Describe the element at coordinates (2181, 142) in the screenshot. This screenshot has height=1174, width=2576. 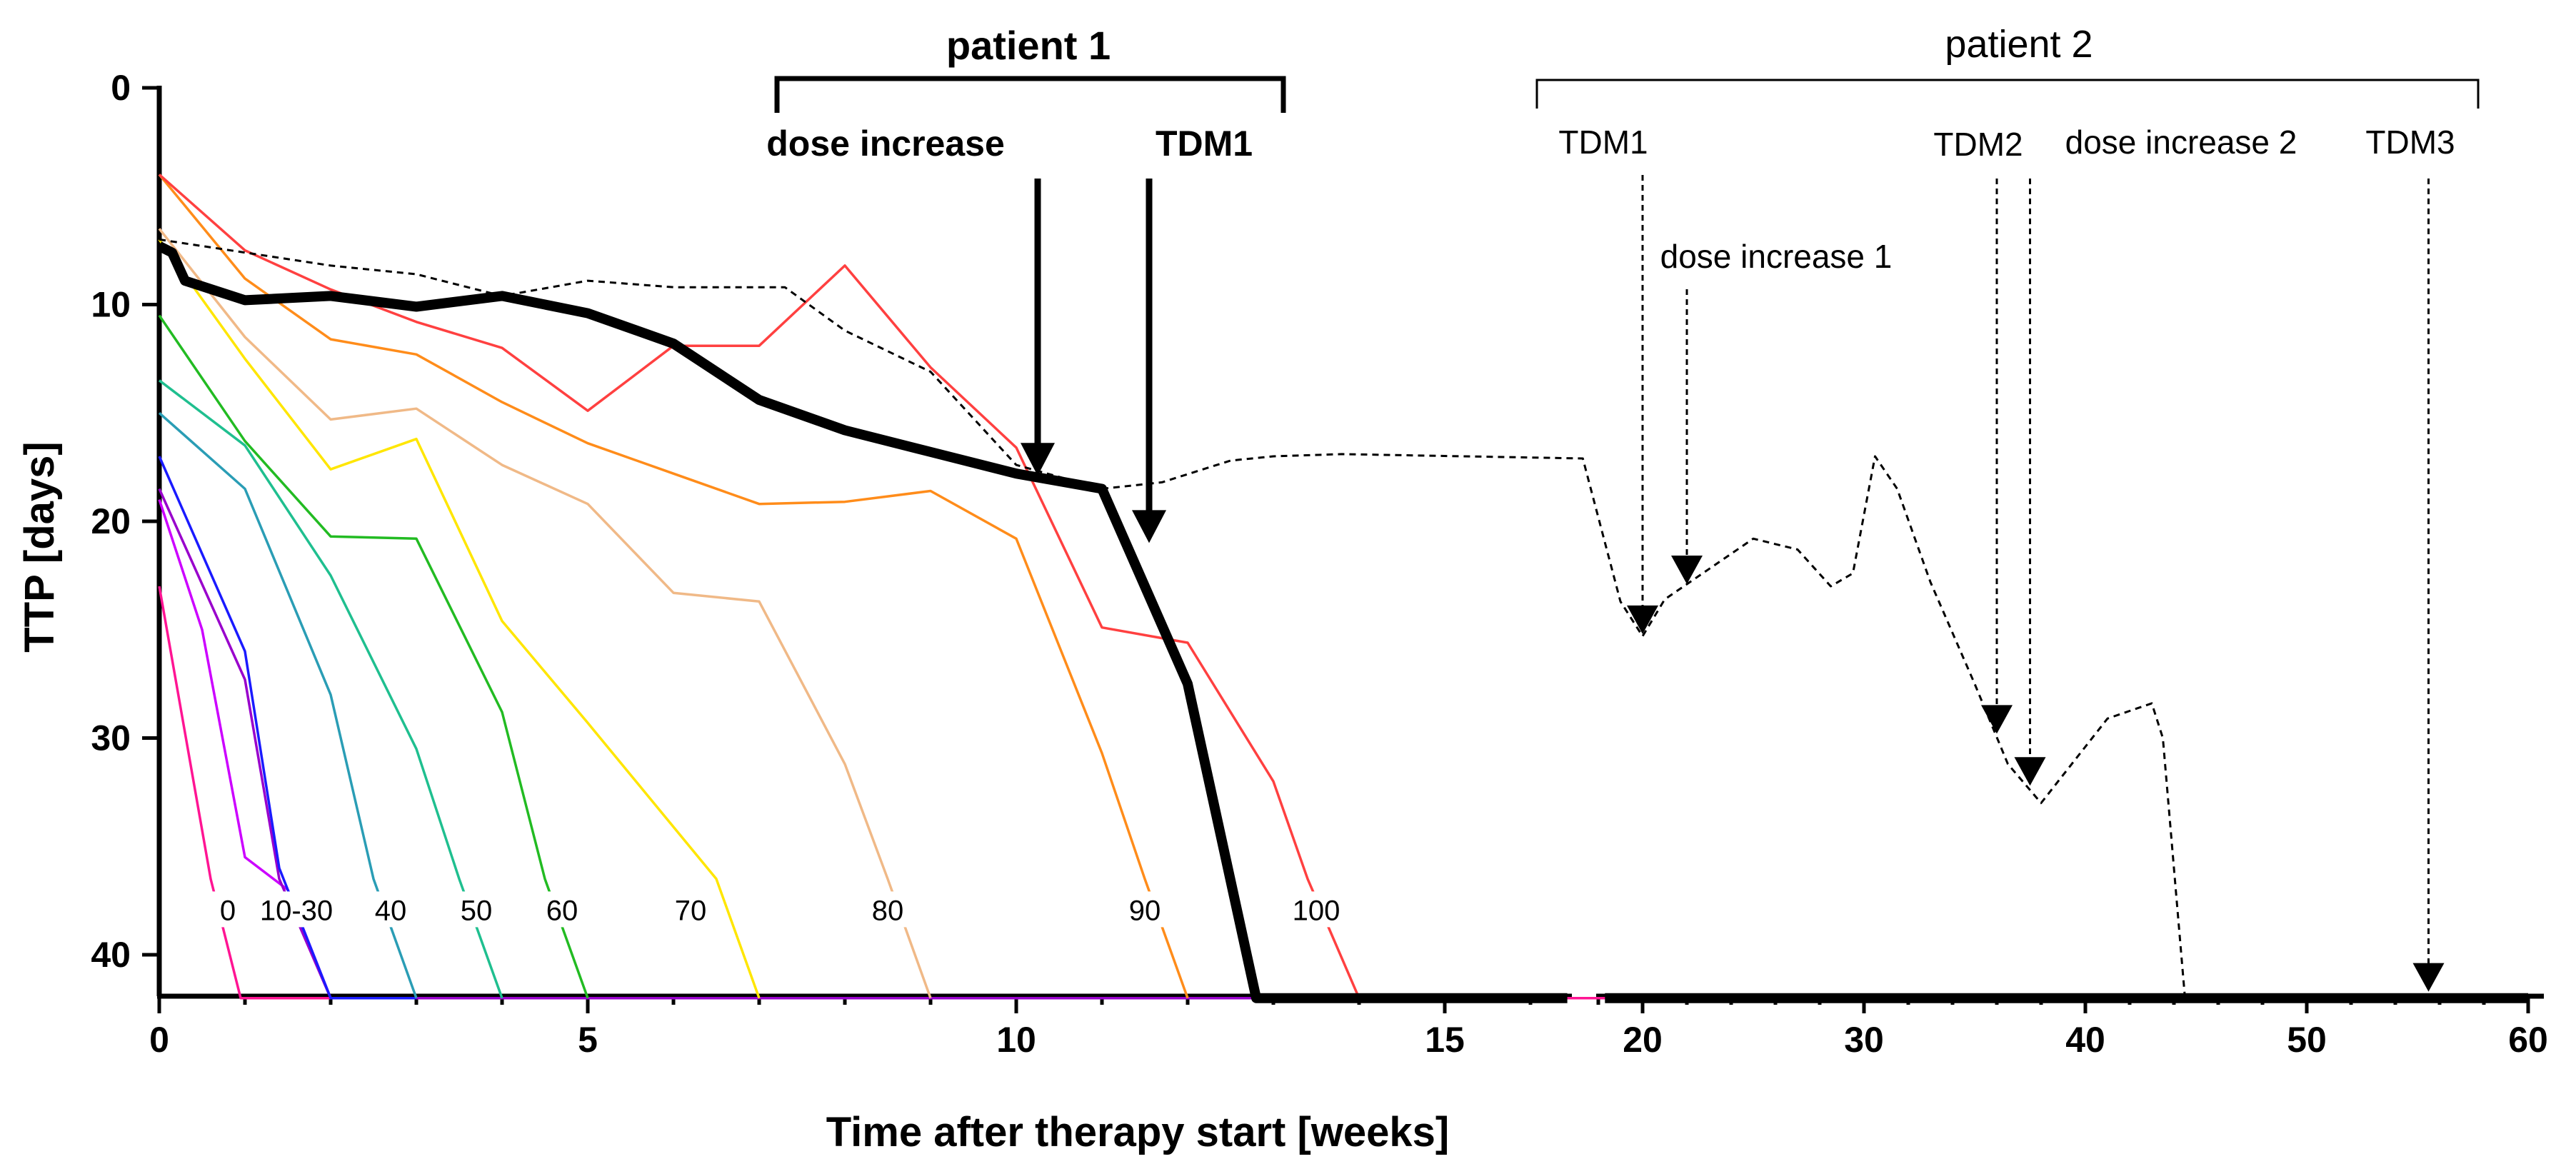
I see `patient2-annotation-label: dose increase 2` at that location.